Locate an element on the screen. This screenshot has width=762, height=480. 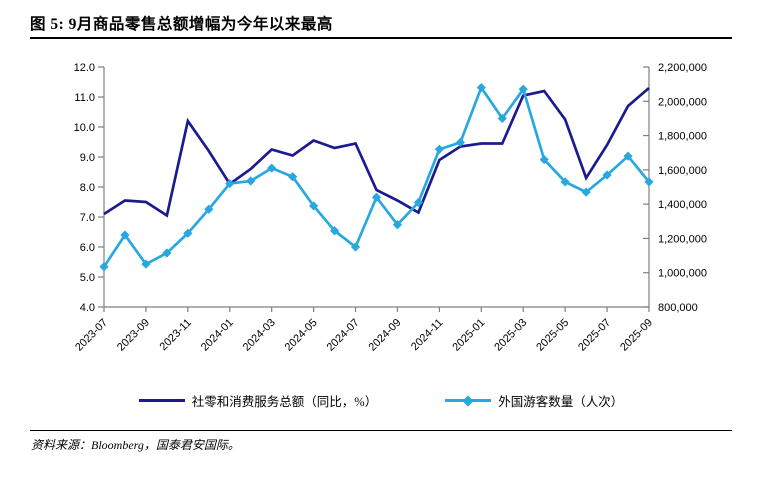
x-tick-label: 2024-05 is located at coordinates (301, 335).